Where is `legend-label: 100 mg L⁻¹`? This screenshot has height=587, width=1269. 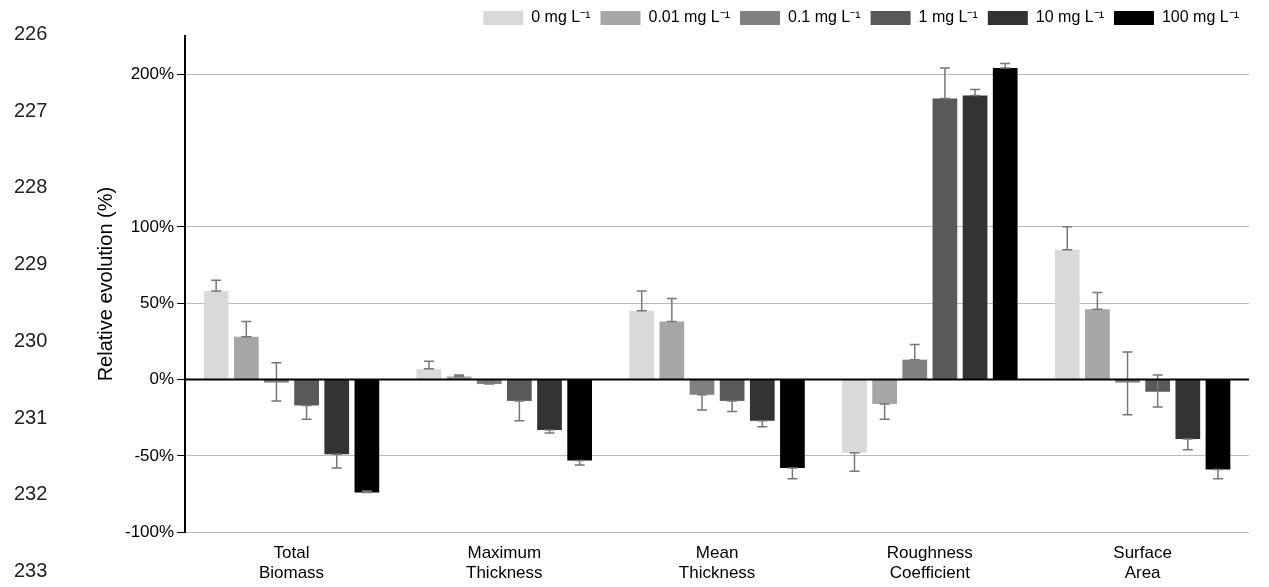 legend-label: 100 mg L⁻¹ is located at coordinates (1200, 17).